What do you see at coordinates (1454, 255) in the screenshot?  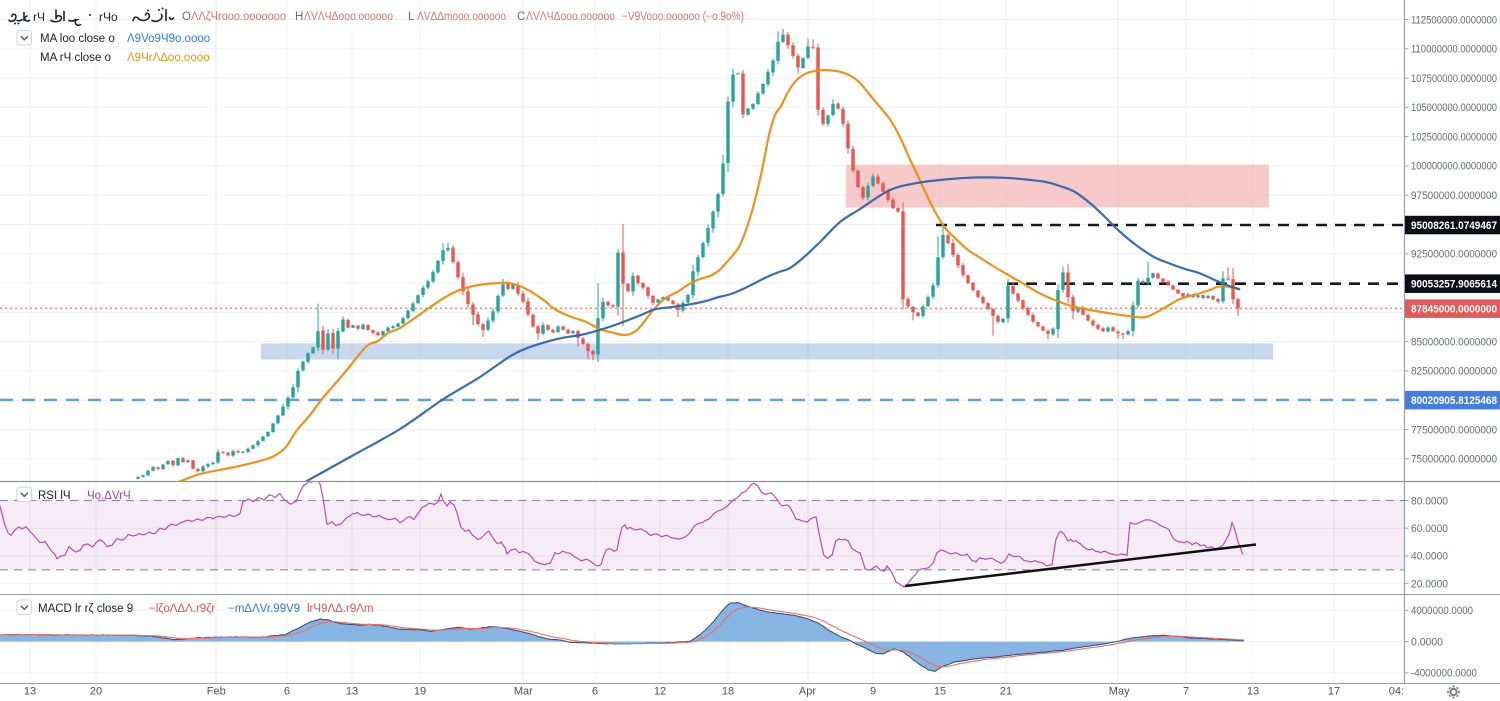 I see `svg-text: 92500000.0000000` at bounding box center [1454, 255].